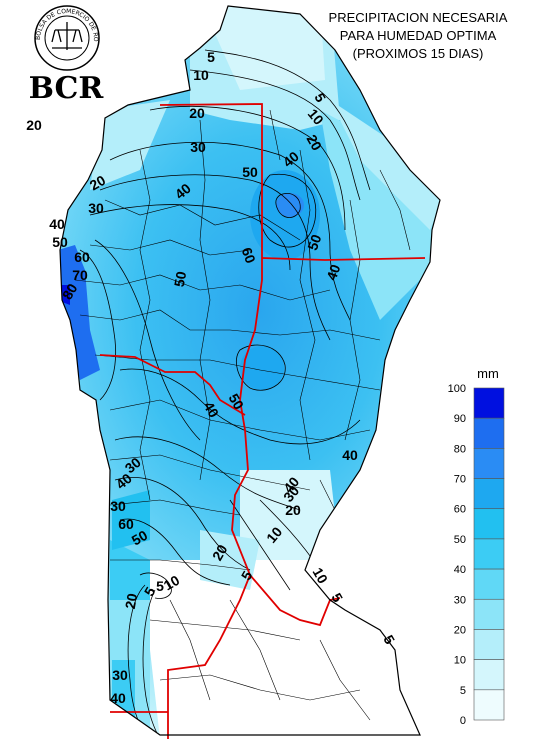 This screenshot has width=540, height=739. I want to click on legend-label: 90, so click(460, 419).